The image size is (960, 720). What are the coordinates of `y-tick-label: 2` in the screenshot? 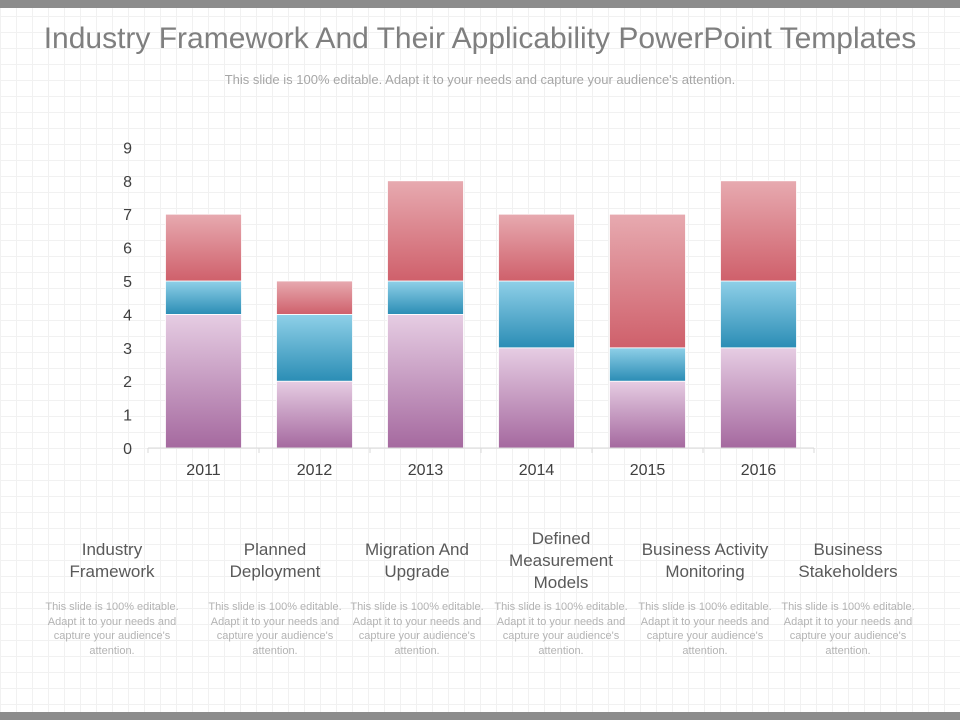 It's located at (127, 382).